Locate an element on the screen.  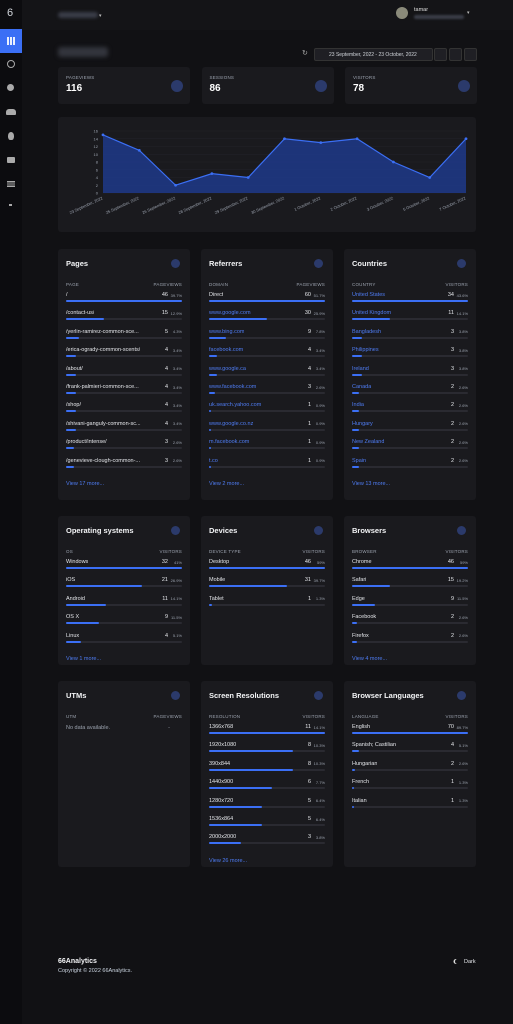
stat-value: 78 is located at coordinates (359, 88).